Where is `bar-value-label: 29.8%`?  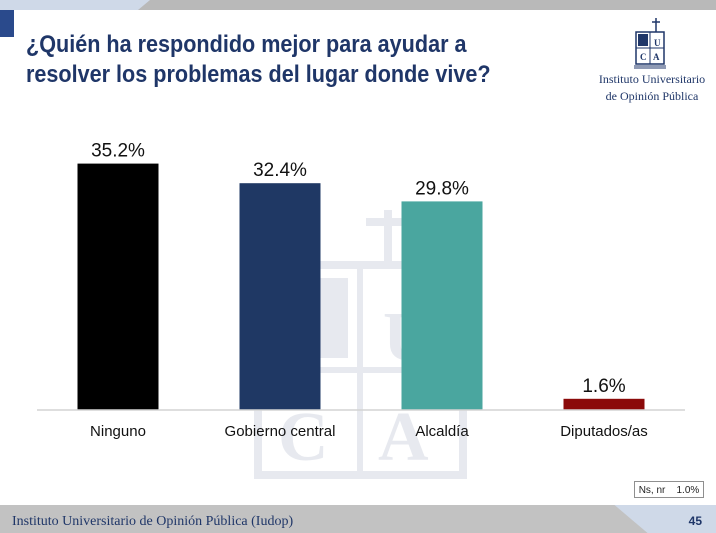
bar-value-label: 29.8% is located at coordinates (442, 188).